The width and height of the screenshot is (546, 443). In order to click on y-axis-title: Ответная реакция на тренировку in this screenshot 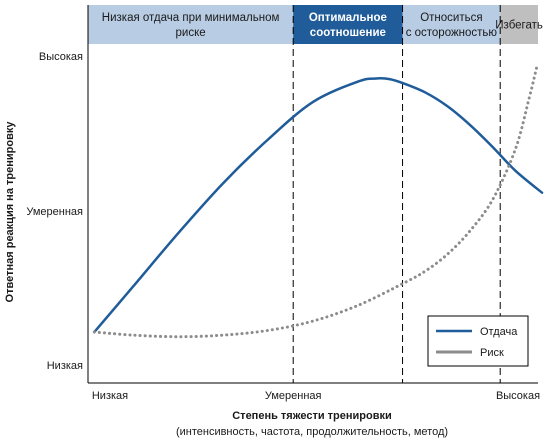, I will do `click(10, 212)`.